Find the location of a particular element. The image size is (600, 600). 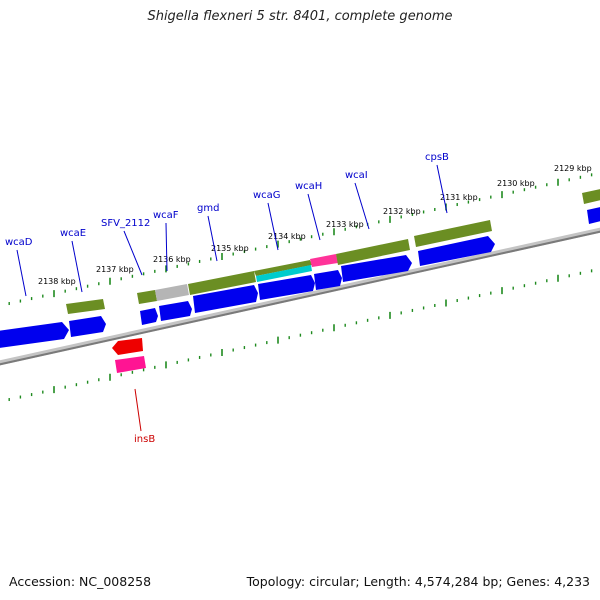

kbp-label: 2135 kbp is located at coordinates (230, 248).